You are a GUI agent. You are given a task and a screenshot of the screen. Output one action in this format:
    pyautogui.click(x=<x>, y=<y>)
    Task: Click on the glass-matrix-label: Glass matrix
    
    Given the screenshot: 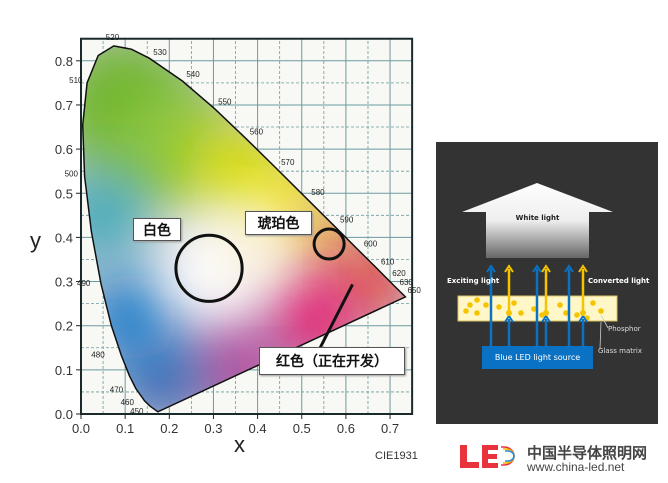 What is the action you would take?
    pyautogui.click(x=620, y=351)
    